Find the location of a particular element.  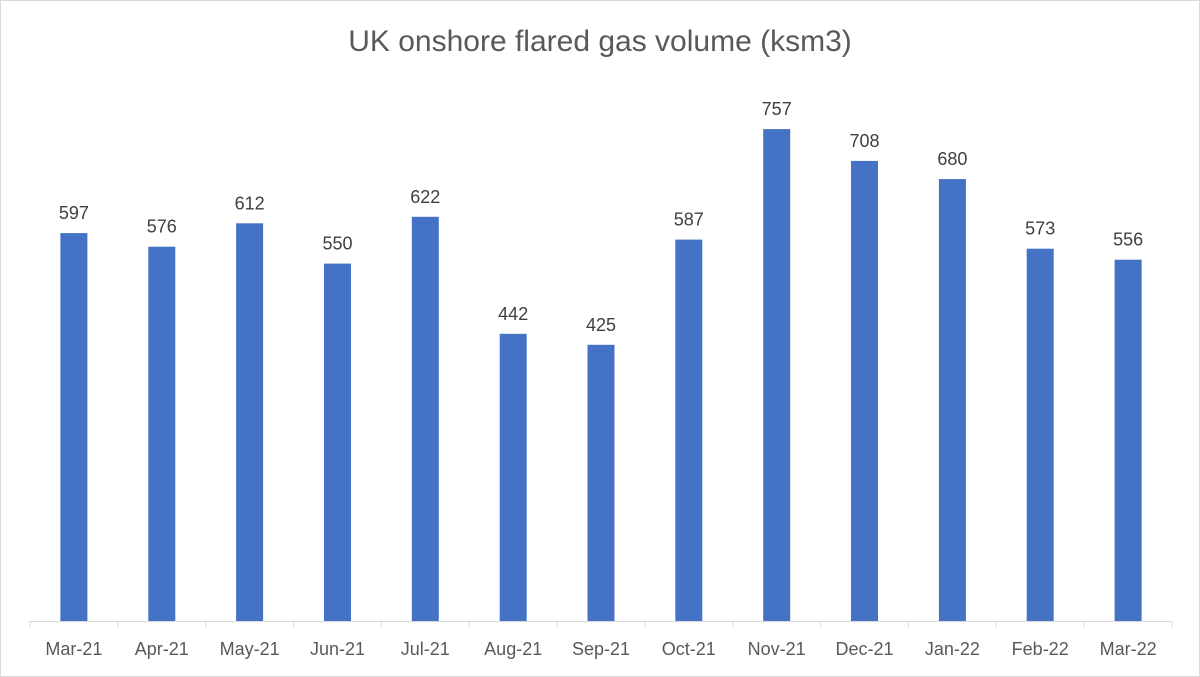

x-tick-label-may-21: May-21 is located at coordinates (250, 649).